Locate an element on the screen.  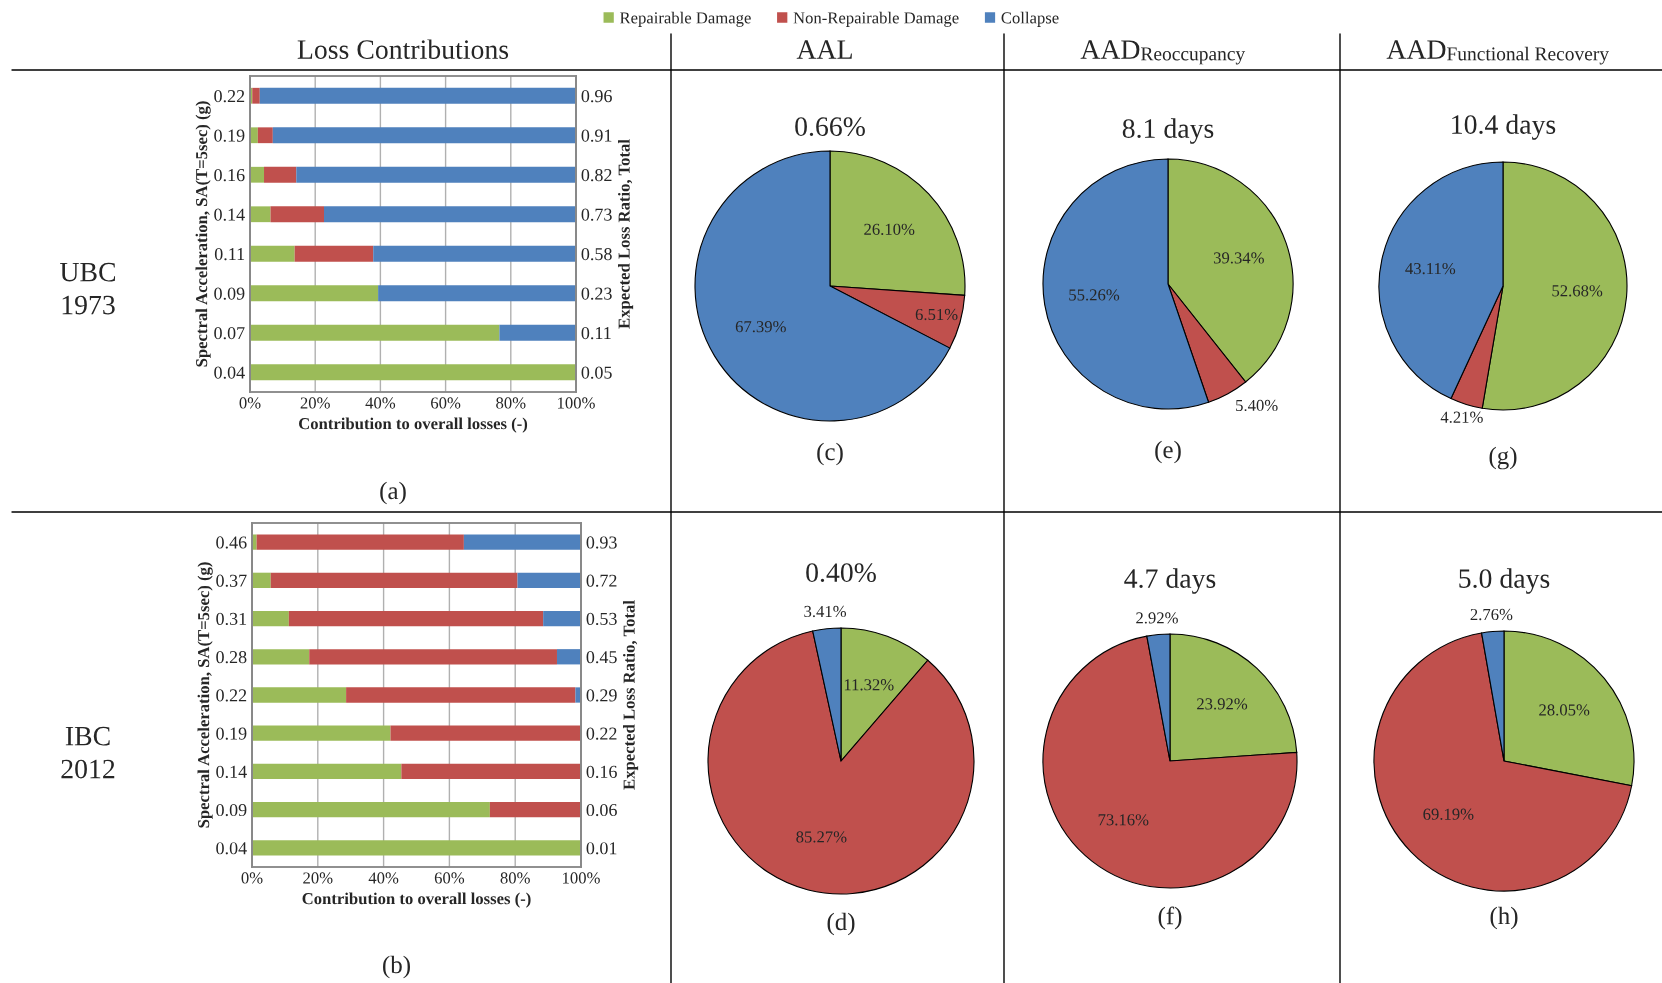
data-label: 2.76% is located at coordinates (1491, 614).